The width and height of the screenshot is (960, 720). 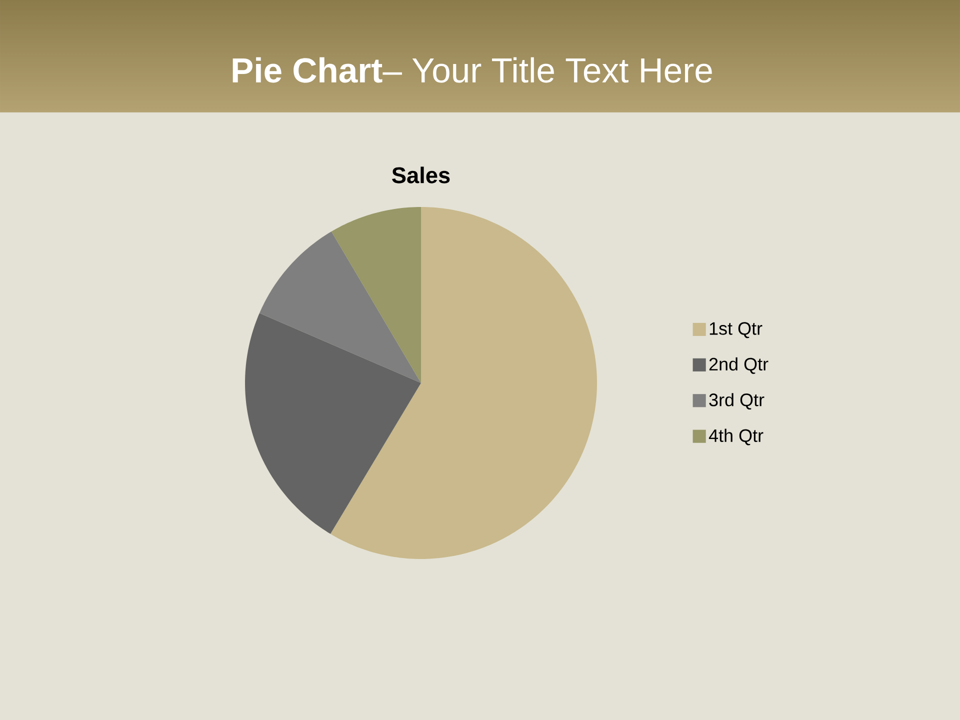 I want to click on legend-label: 2nd Qtr, so click(x=738, y=365).